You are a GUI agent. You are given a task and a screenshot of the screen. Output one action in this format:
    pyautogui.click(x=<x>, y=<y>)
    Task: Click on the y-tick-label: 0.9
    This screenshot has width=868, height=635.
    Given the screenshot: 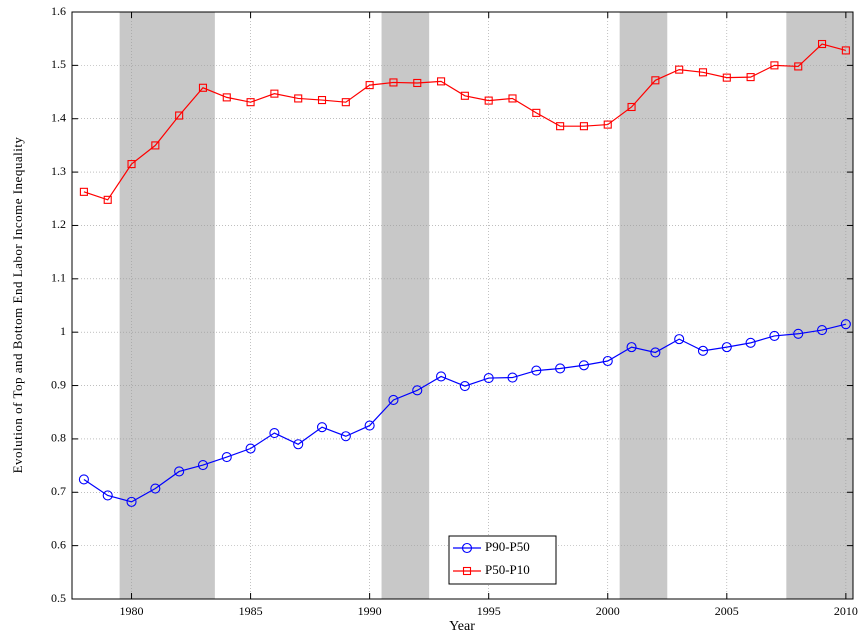 What is the action you would take?
    pyautogui.click(x=58, y=384)
    